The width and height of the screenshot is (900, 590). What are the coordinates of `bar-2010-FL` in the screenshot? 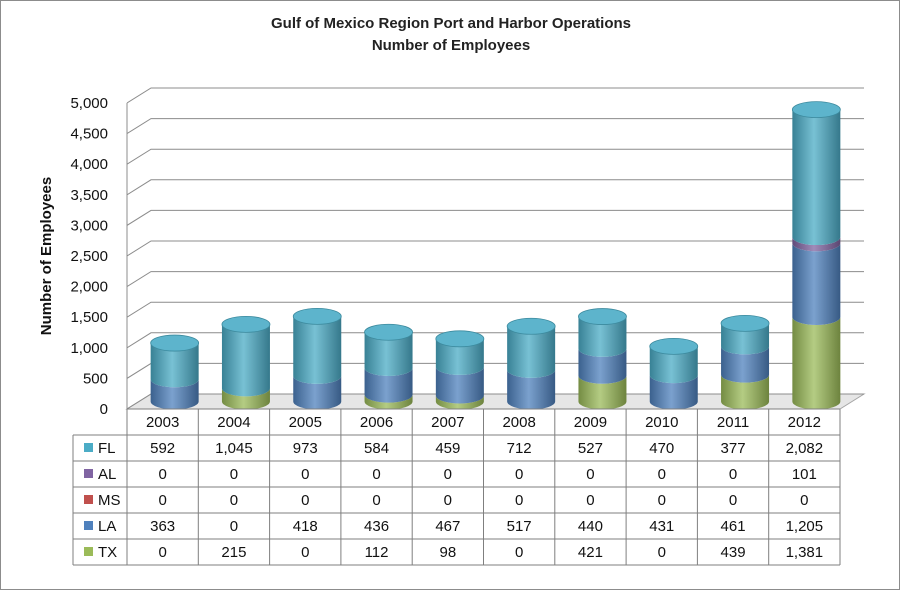 It's located at (673, 365).